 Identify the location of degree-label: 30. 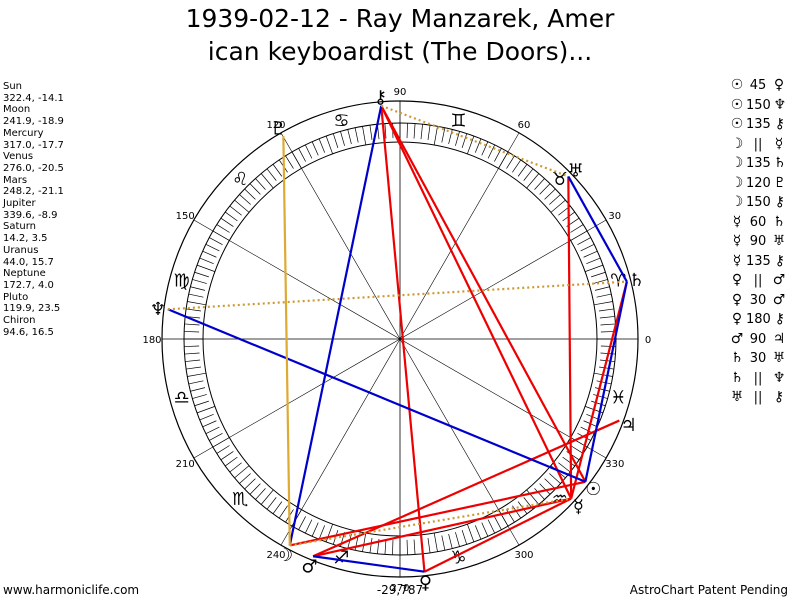
(614, 216).